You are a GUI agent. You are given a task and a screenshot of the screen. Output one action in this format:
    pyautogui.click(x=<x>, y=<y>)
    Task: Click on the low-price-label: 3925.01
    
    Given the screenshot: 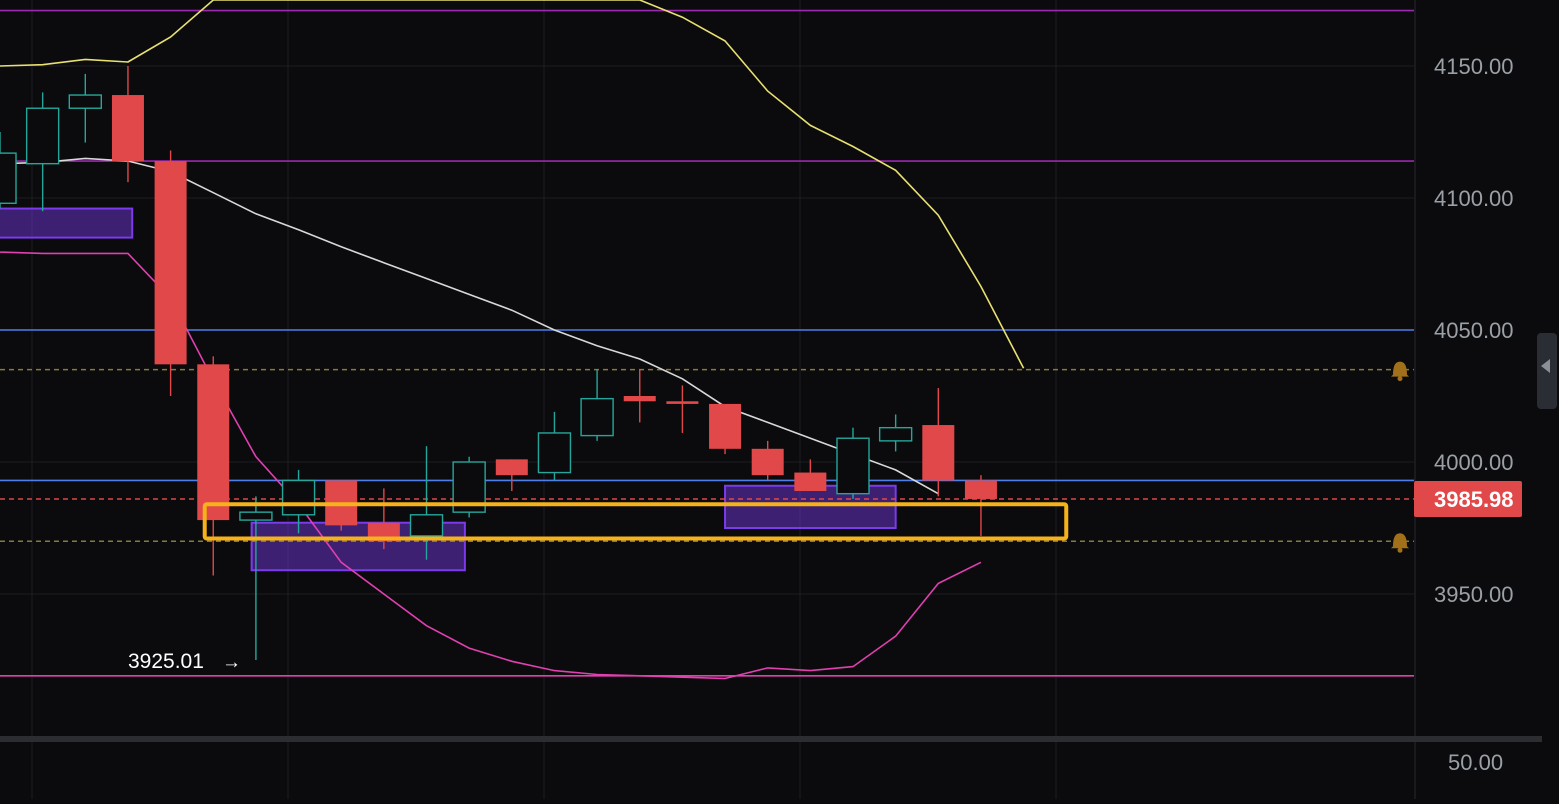 What is the action you would take?
    pyautogui.click(x=166, y=661)
    